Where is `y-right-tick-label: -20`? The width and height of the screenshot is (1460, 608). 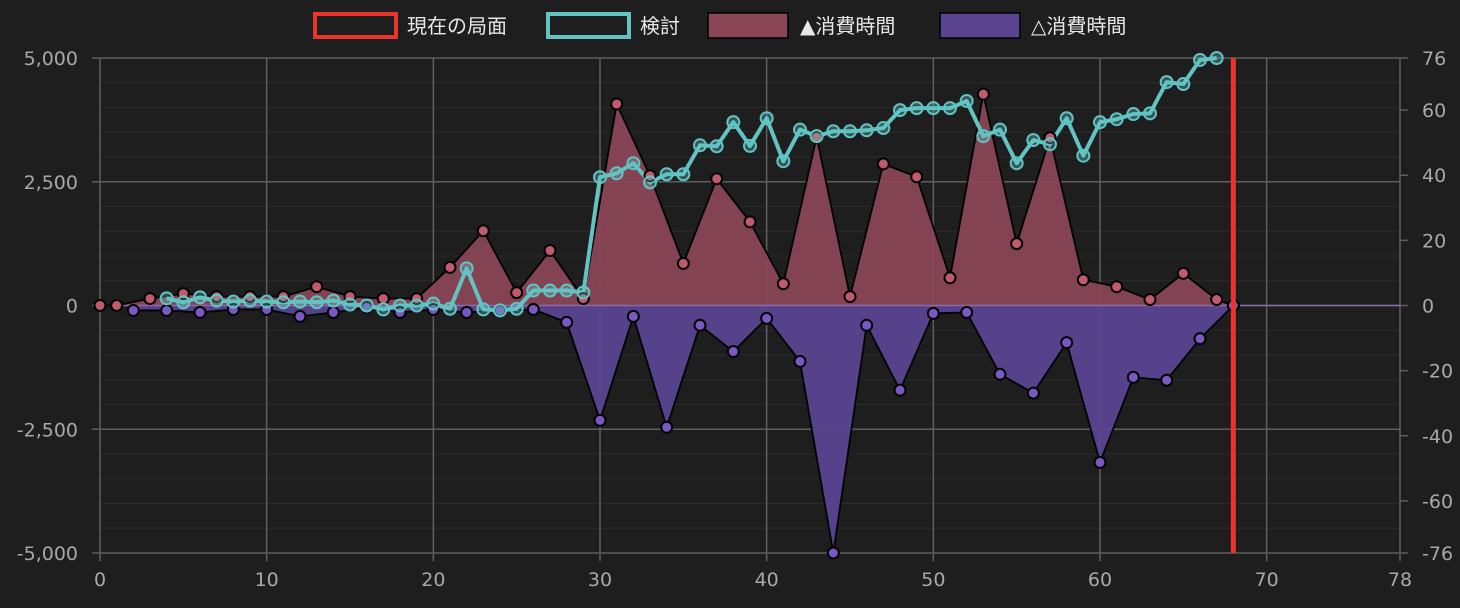 y-right-tick-label: -20 is located at coordinates (1437, 372).